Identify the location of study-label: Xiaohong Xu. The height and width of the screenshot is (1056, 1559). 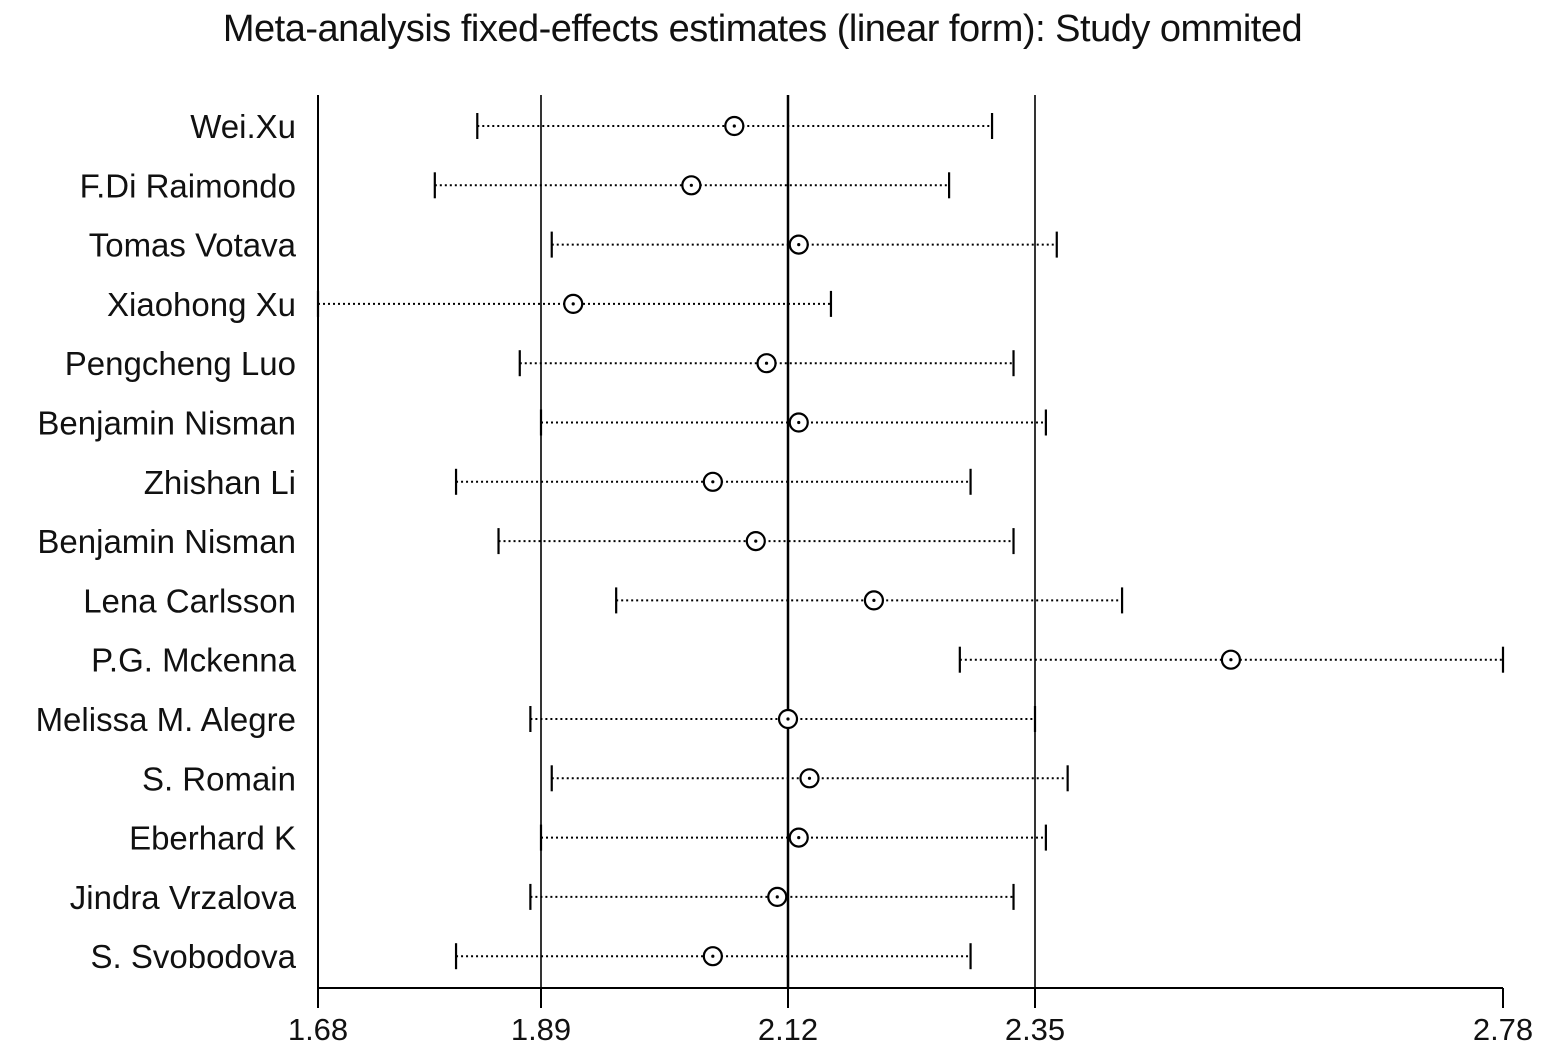
(201, 304).